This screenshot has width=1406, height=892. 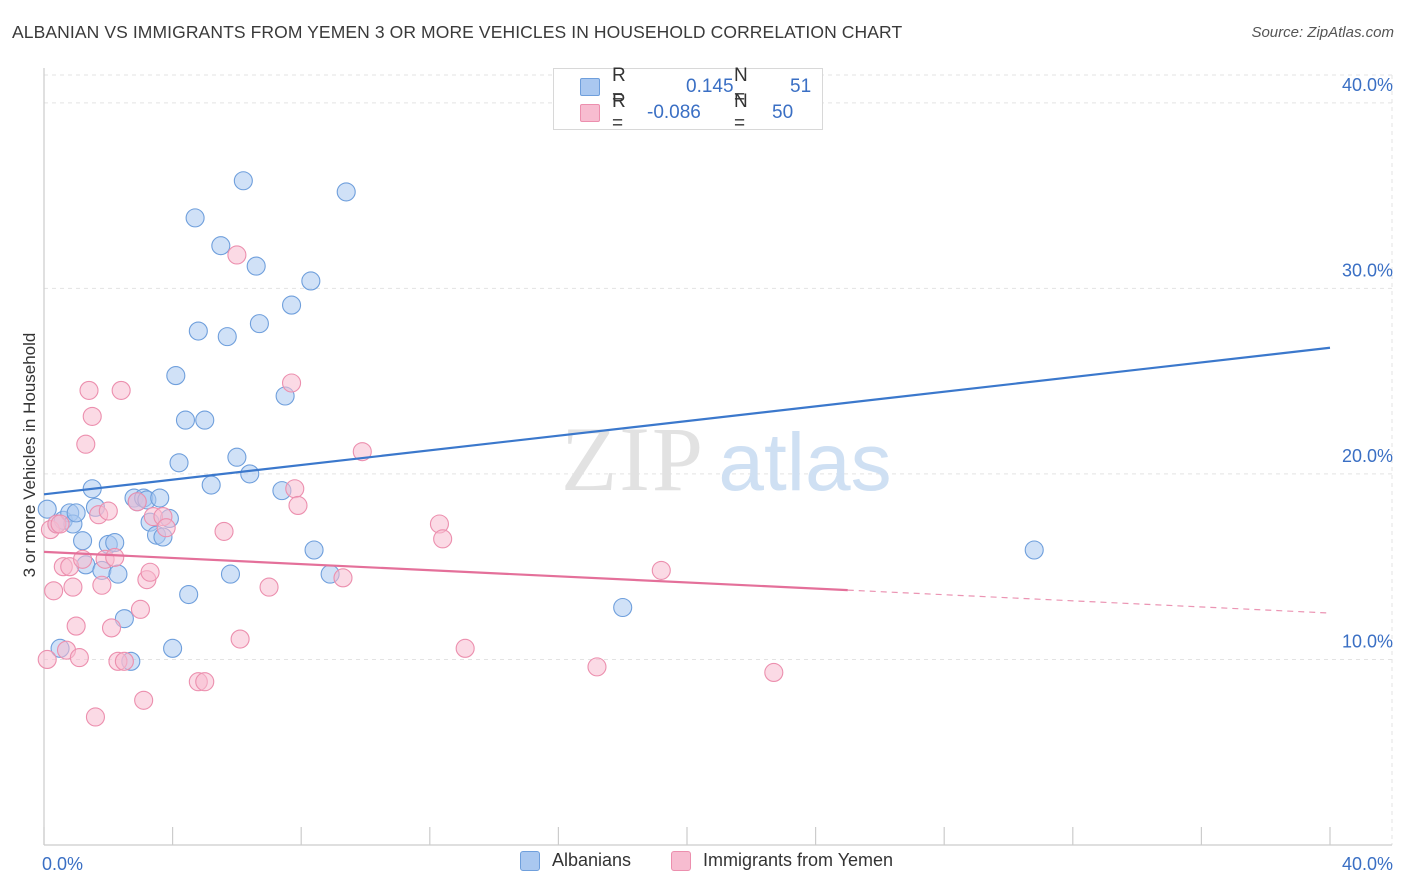 I want to click on stats-legend: R = 0.145 N = 51 R = -0.086 N = 50, so click(x=688, y=99).